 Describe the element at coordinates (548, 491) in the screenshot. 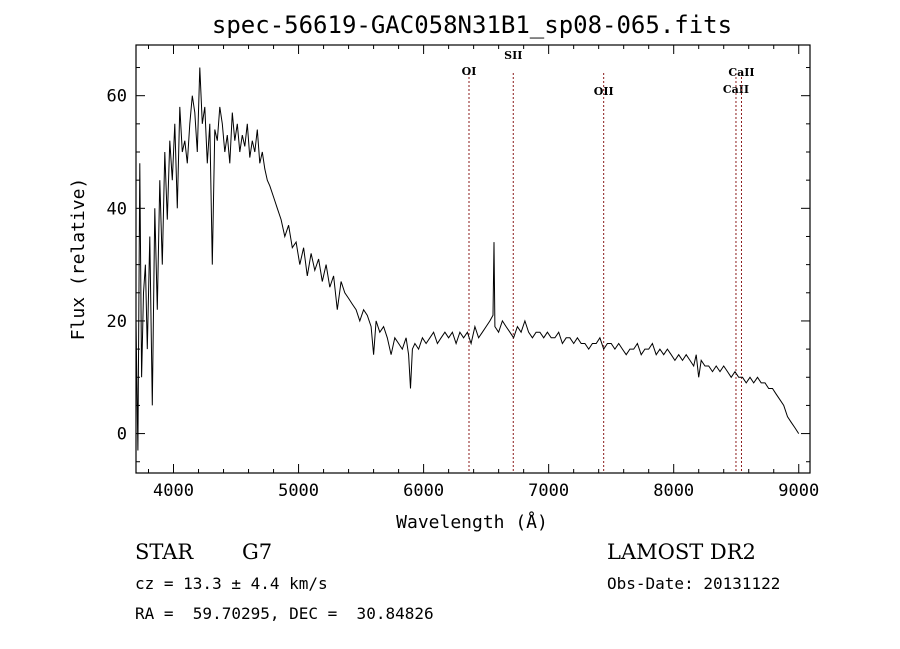

I see `x-tick-label: 7000` at that location.